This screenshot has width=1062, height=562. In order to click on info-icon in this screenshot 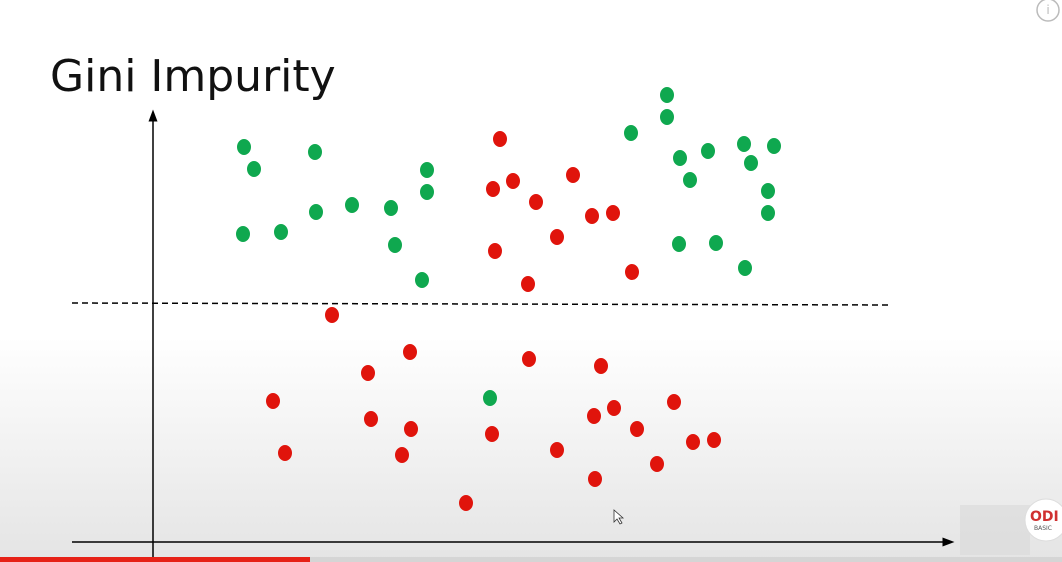, I will do `click(1048, 11)`.